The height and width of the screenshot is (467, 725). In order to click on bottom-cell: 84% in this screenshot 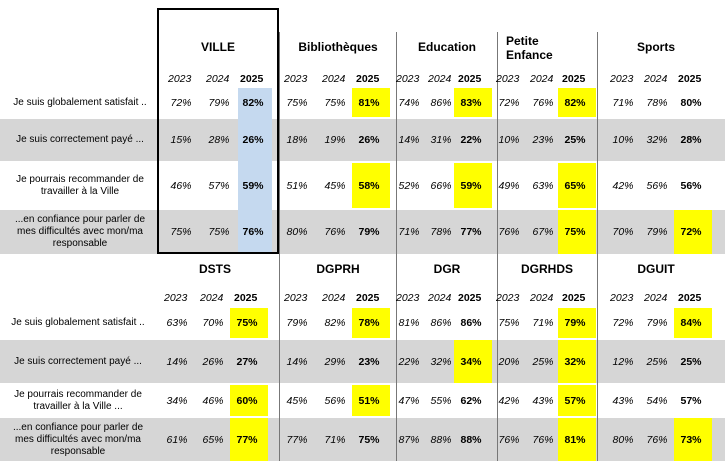, I will do `click(691, 323)`.